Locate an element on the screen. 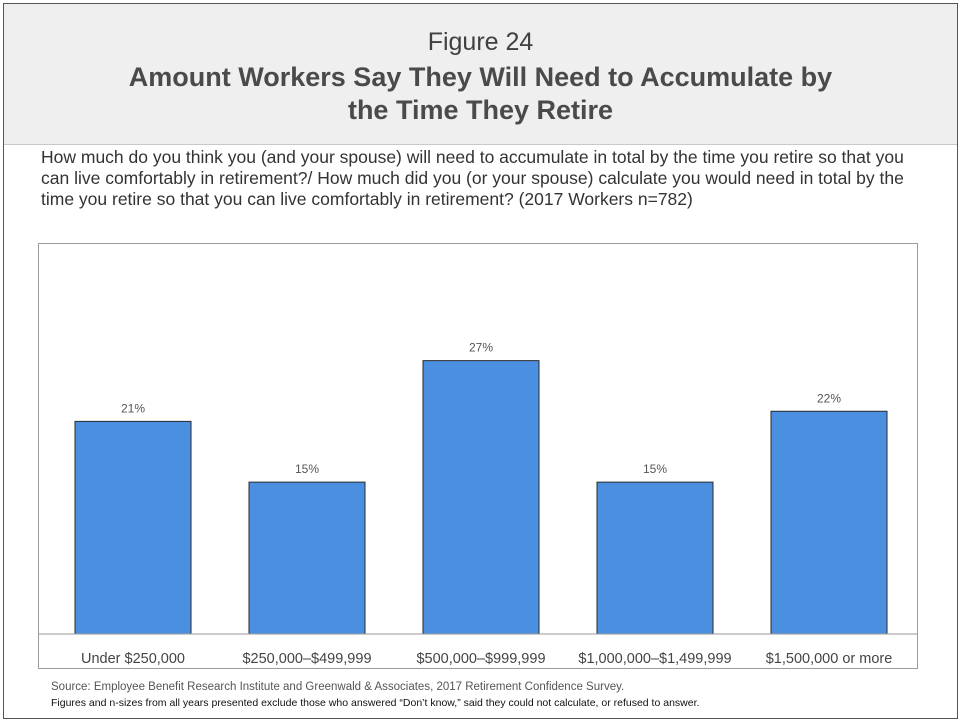  data-label-2: 27% is located at coordinates (481, 348).